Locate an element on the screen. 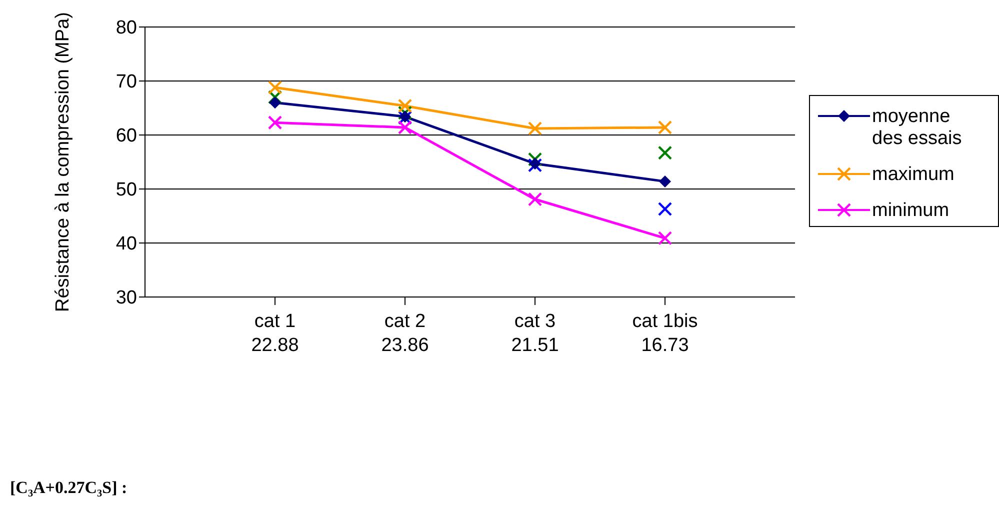  text: [C₃A+0.27C₃S] : is located at coordinates (69, 488).